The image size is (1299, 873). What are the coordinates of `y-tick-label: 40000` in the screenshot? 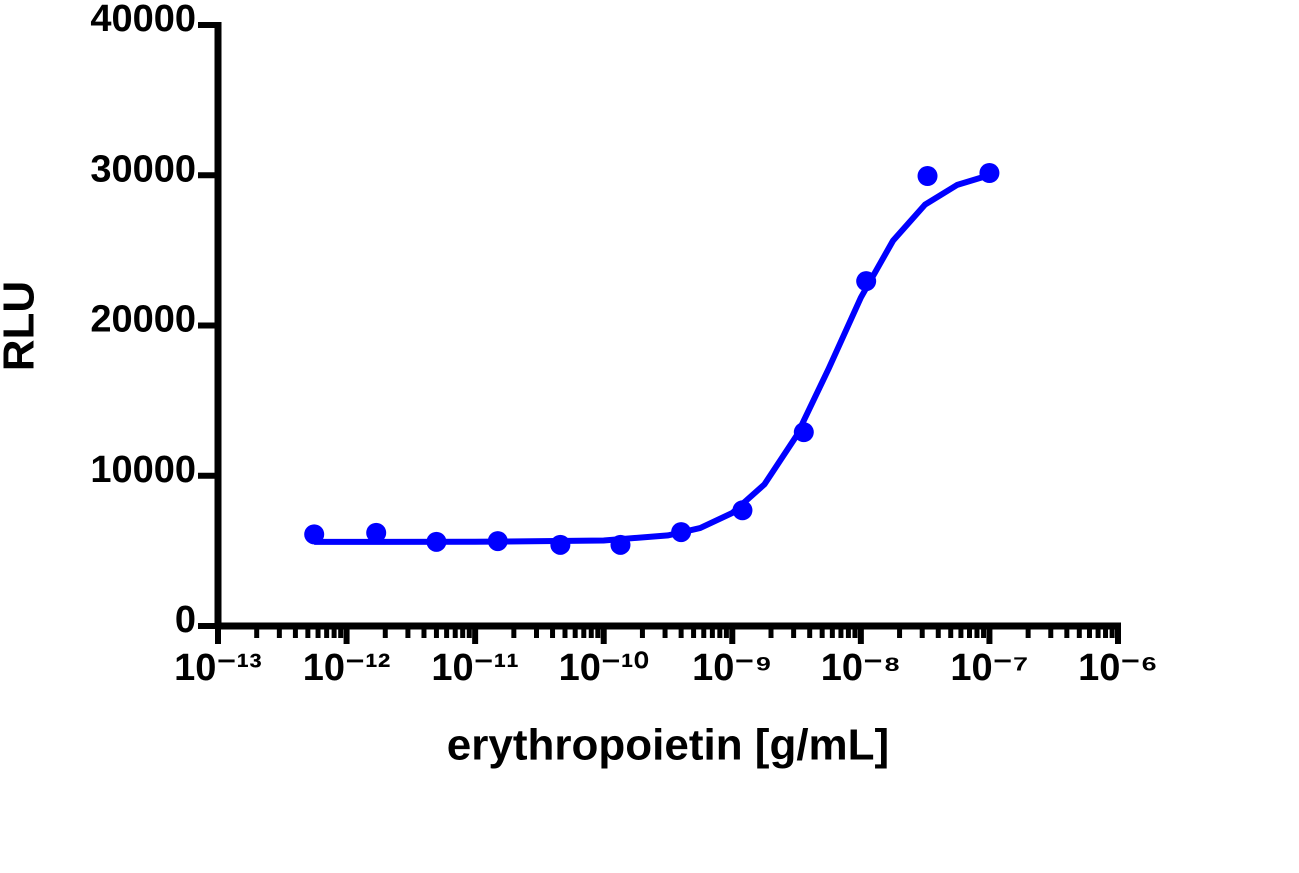 It's located at (143, 20).